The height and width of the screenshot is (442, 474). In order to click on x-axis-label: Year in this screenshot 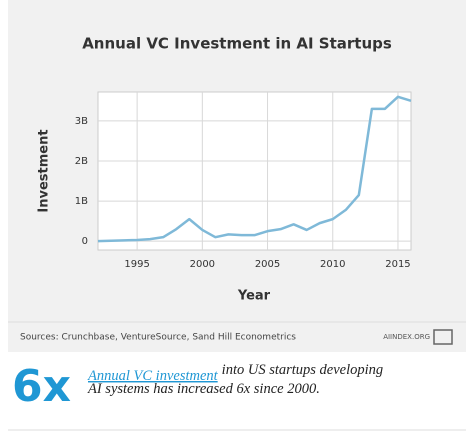, I will do `click(254, 296)`.